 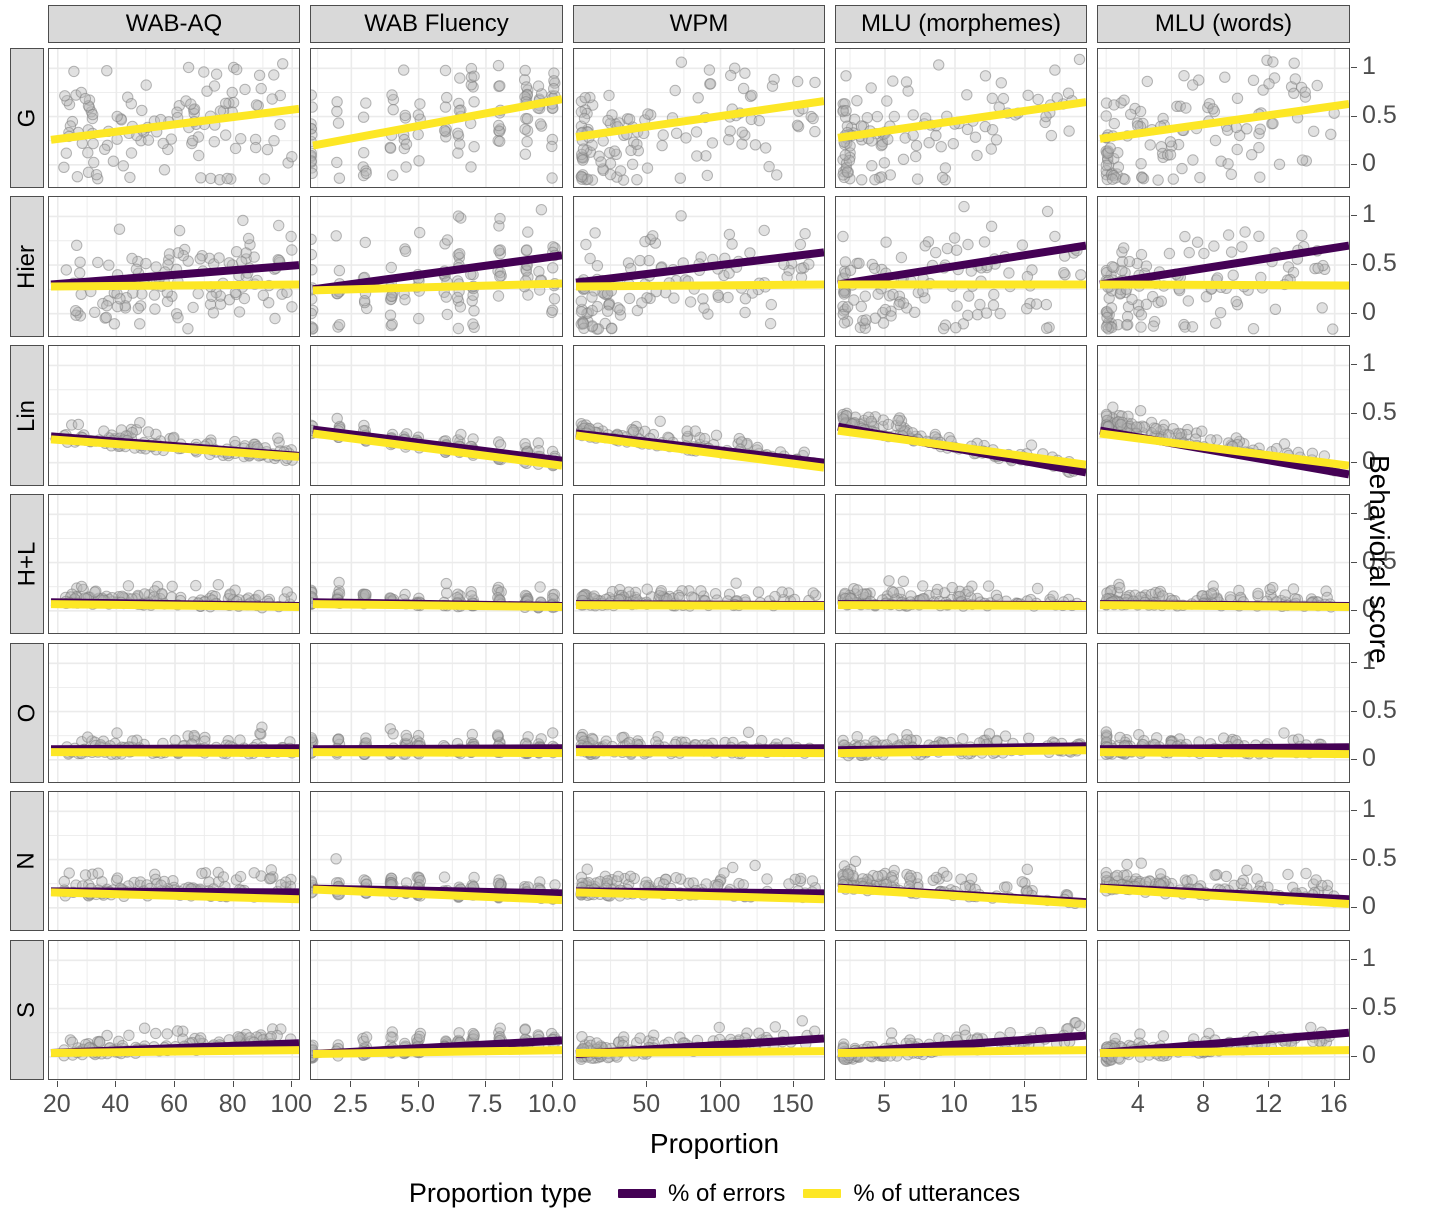 I want to click on row-strip-g: G, so click(x=27, y=118).